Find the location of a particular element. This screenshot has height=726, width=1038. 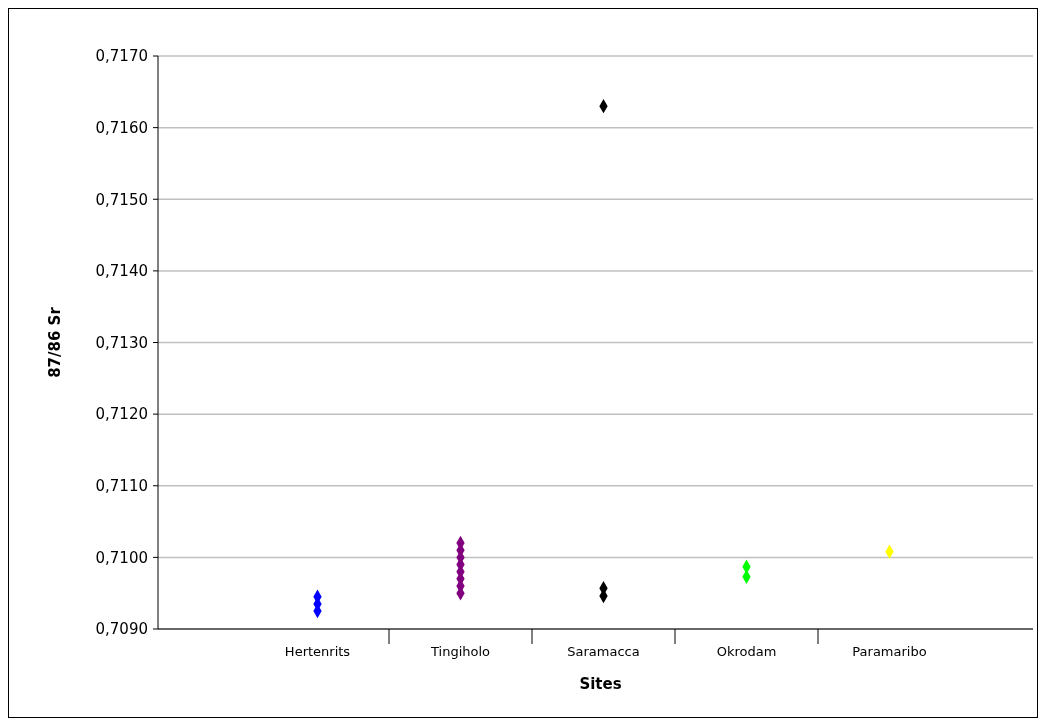

x-axis-title: Sites is located at coordinates (600, 684).